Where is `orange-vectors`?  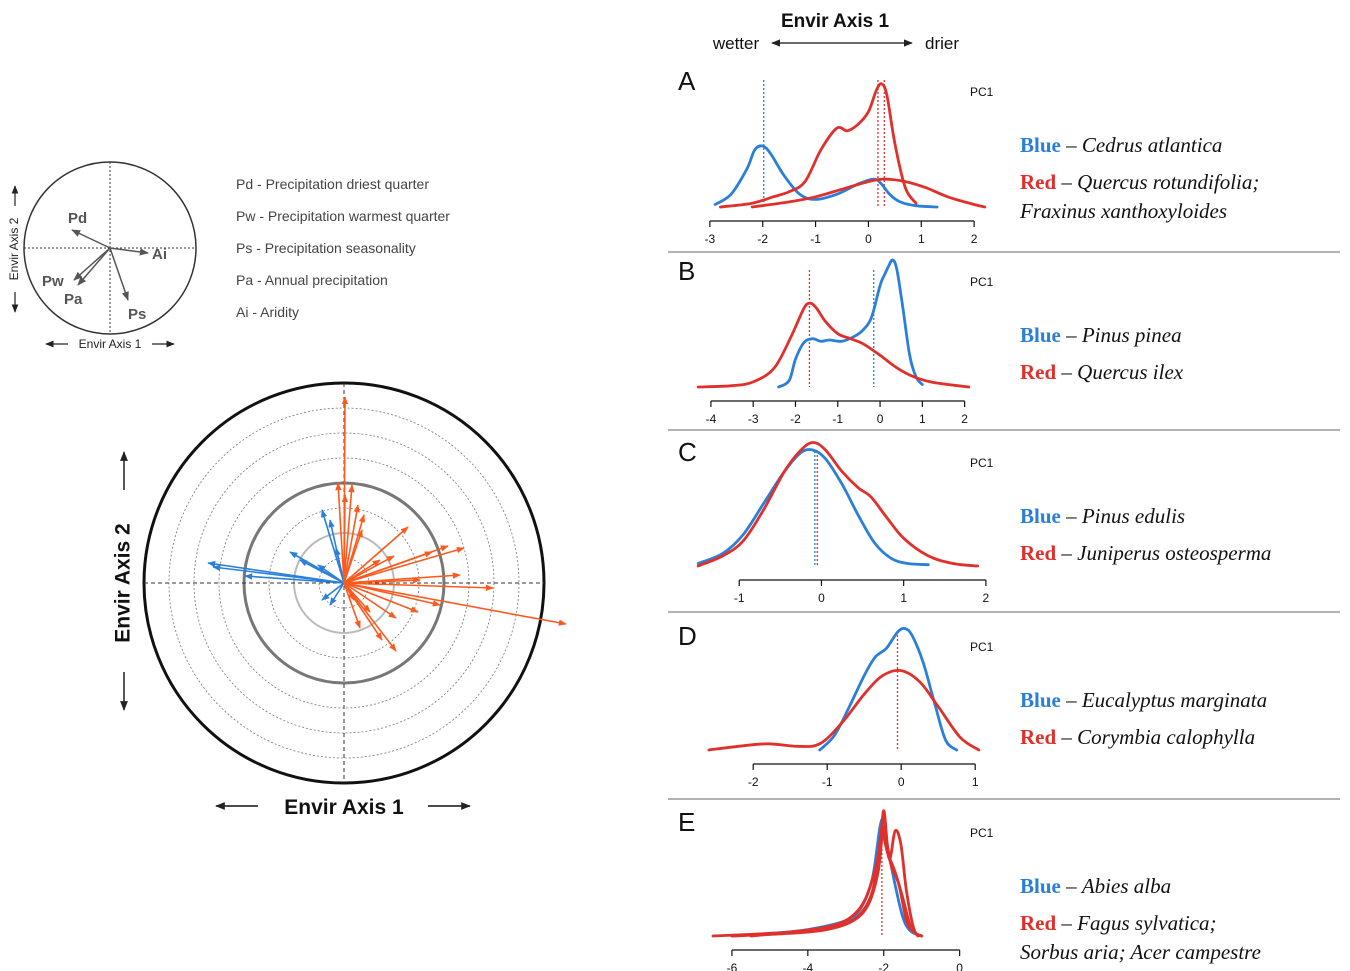
orange-vectors is located at coordinates (451, 524).